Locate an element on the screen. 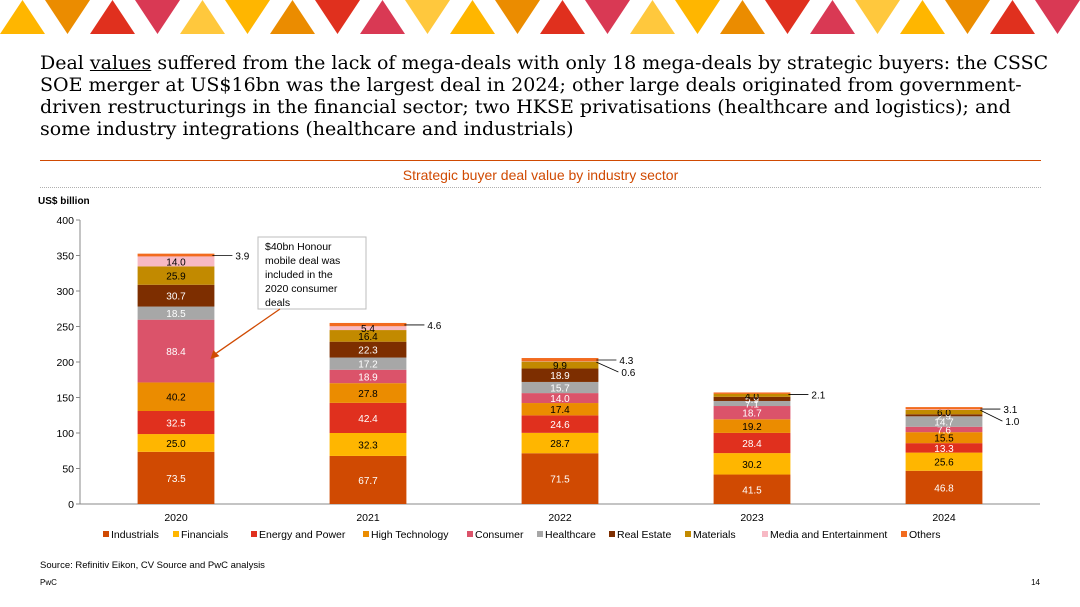  data-label: 2.1 is located at coordinates (818, 395).